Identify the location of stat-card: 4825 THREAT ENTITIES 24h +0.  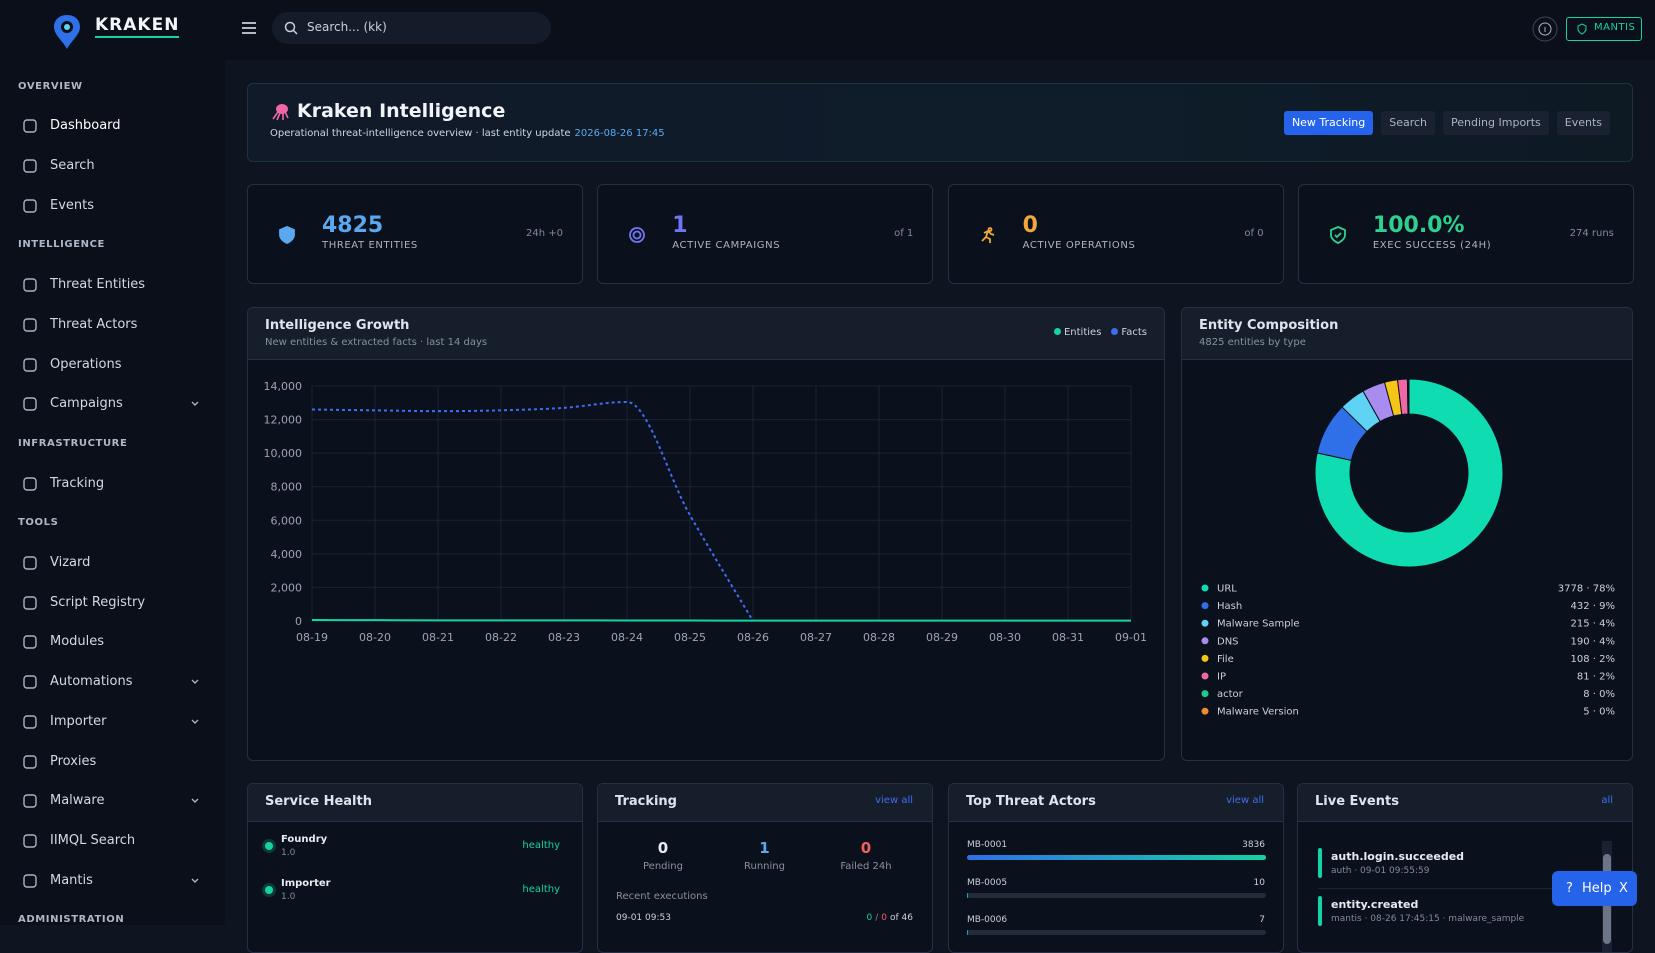
(415, 234).